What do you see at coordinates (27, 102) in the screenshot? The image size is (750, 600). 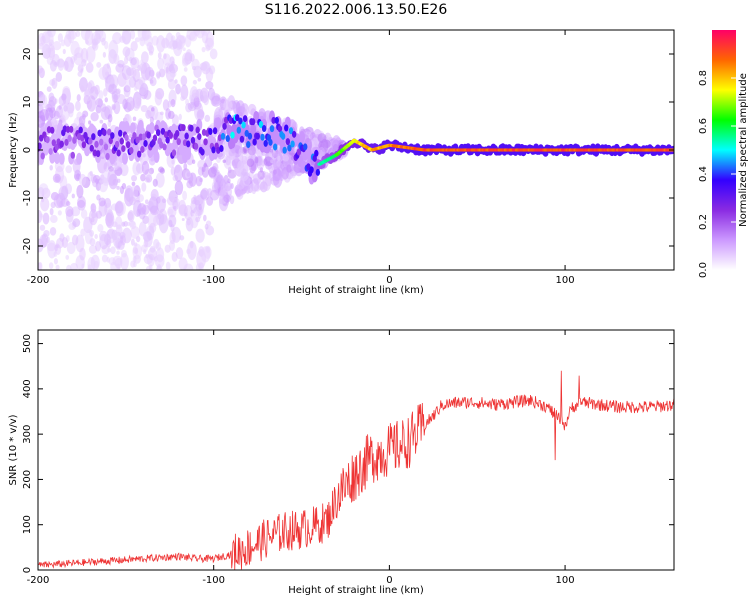 I see `y-tick-label: 10` at bounding box center [27, 102].